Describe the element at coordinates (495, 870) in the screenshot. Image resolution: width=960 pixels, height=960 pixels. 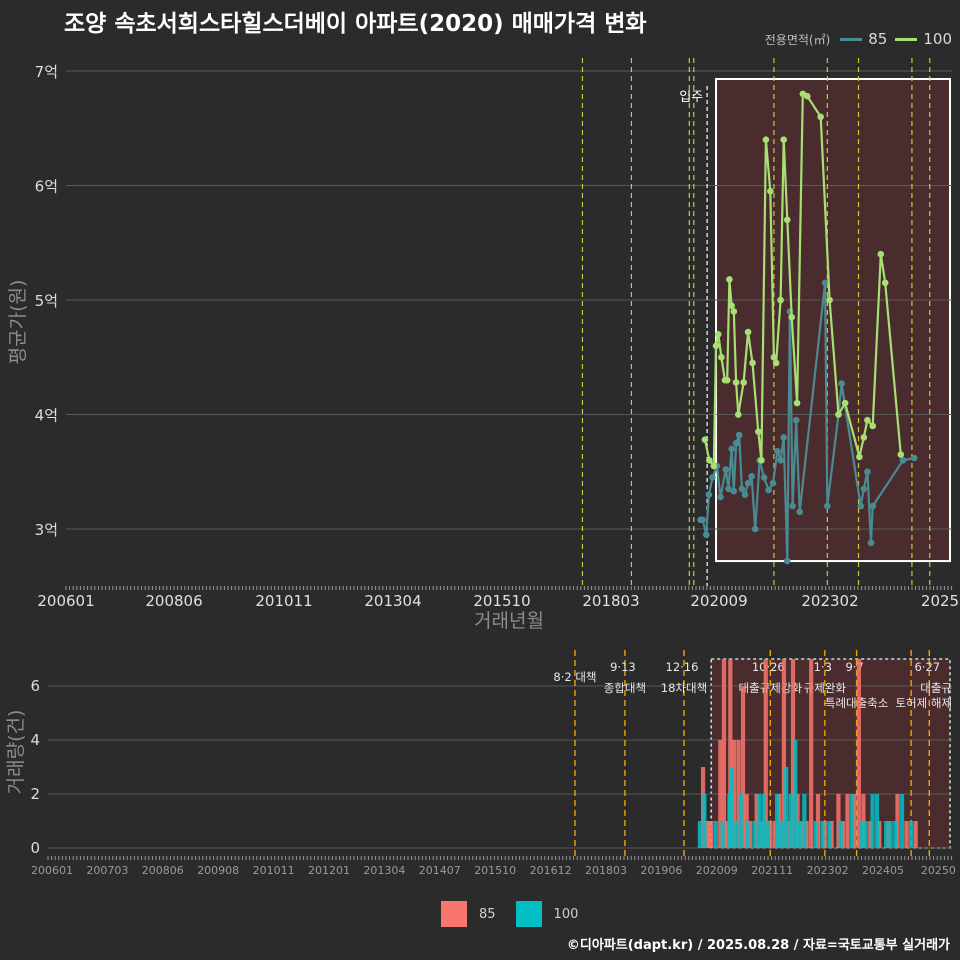
I see `volume-x-tick-label: 201510` at that location.